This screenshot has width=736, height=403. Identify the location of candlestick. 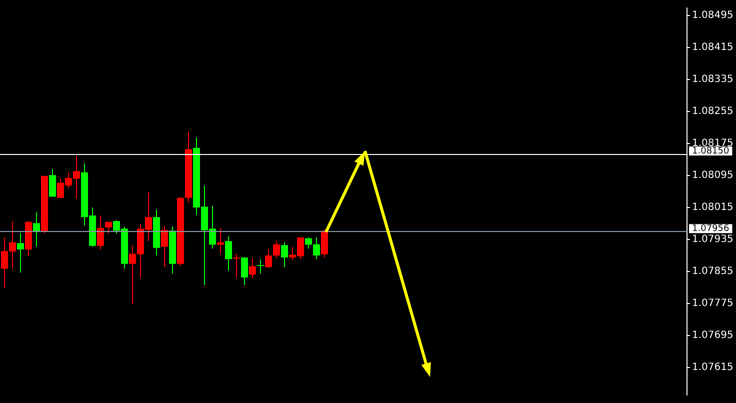
(260, 266).